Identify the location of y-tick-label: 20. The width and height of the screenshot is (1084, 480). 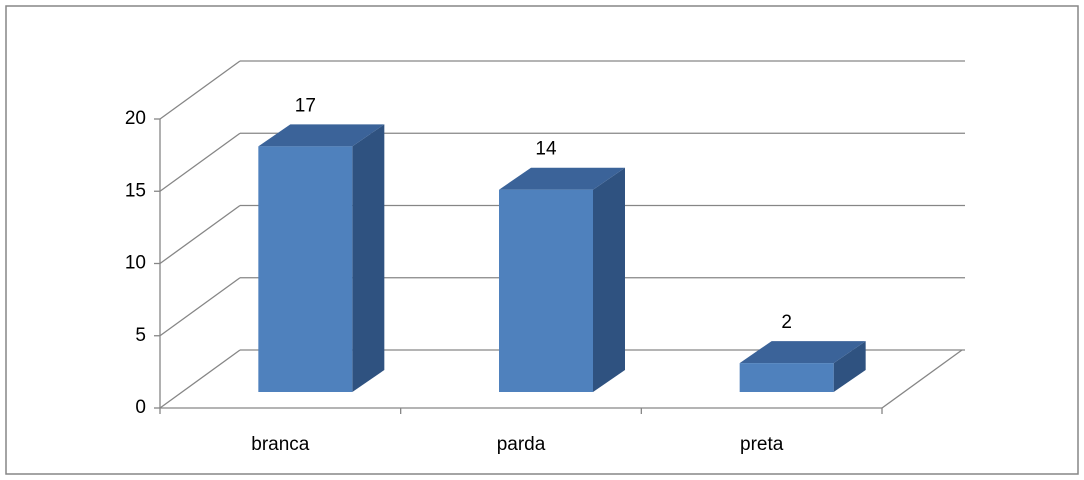
(135, 118).